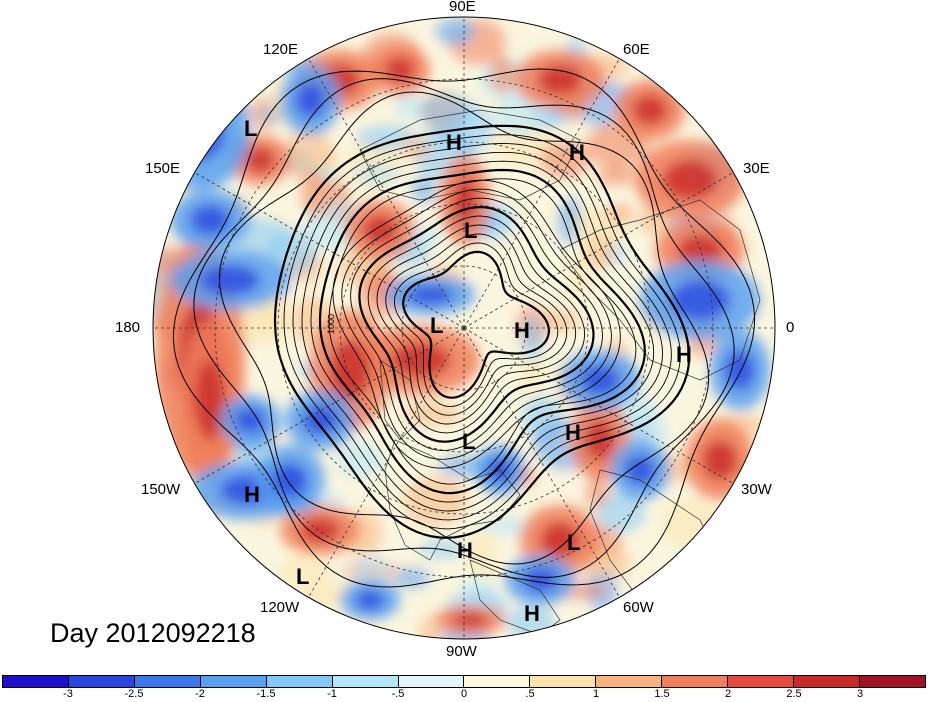 This screenshot has width=928, height=702. Describe the element at coordinates (266, 694) in the screenshot. I see `colorbar-tick-label: -1.5` at that location.